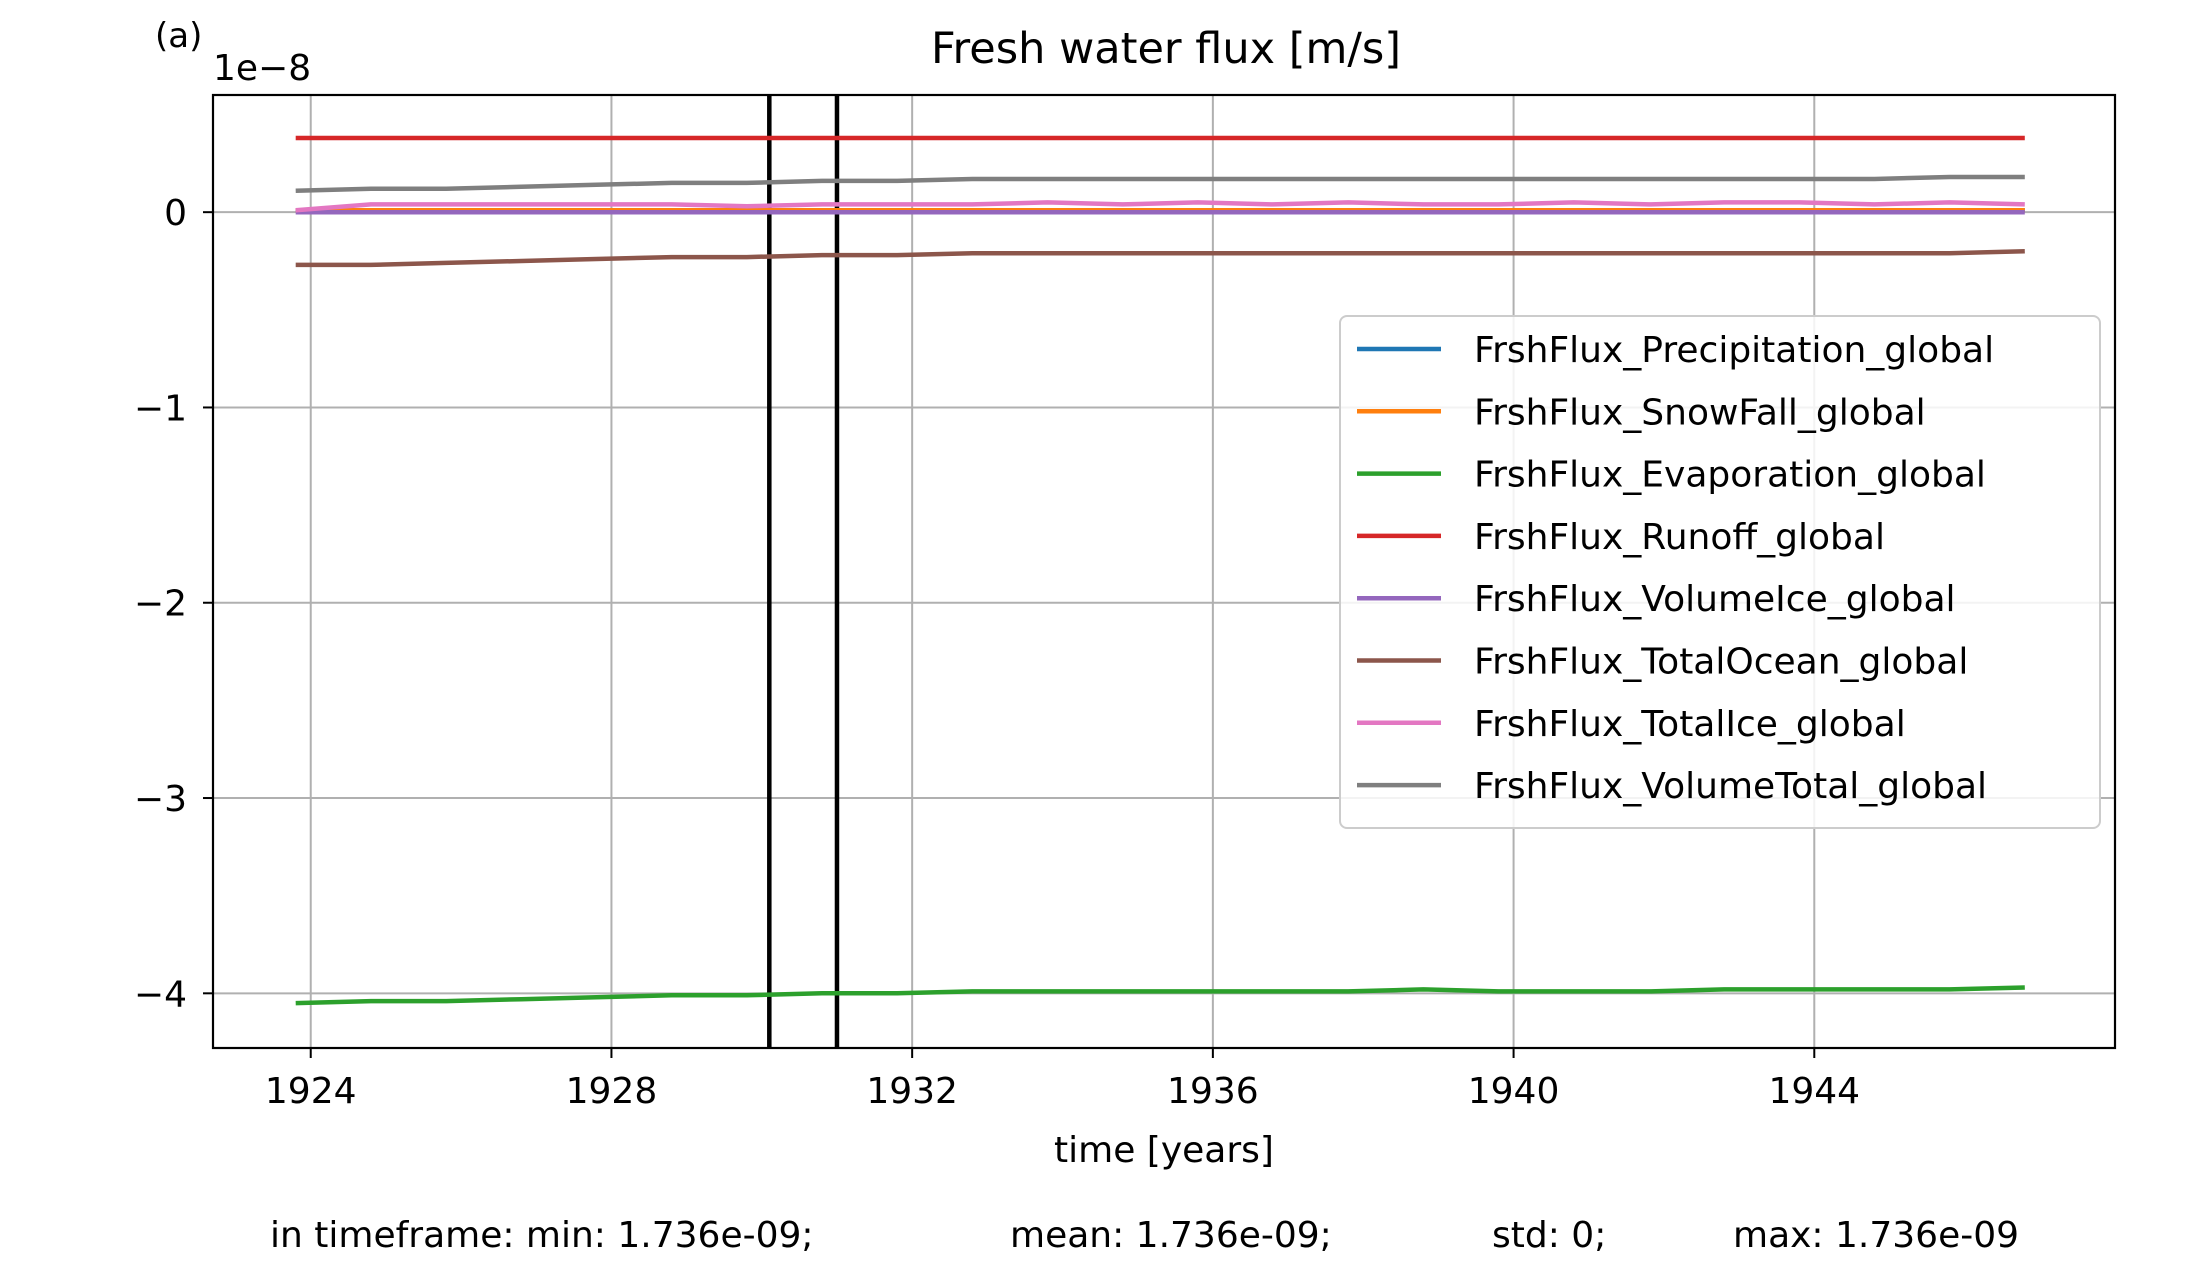 The image size is (2196, 1268). What do you see at coordinates (1062, 1080) in the screenshot?
I see `x-axis-ticks: 1924 1928 1932 1936 1940 1944` at bounding box center [1062, 1080].